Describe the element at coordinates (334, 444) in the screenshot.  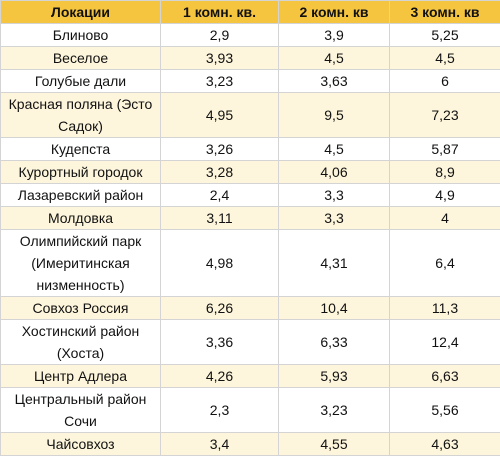
I see `price-2-room-cell: 4,55` at that location.